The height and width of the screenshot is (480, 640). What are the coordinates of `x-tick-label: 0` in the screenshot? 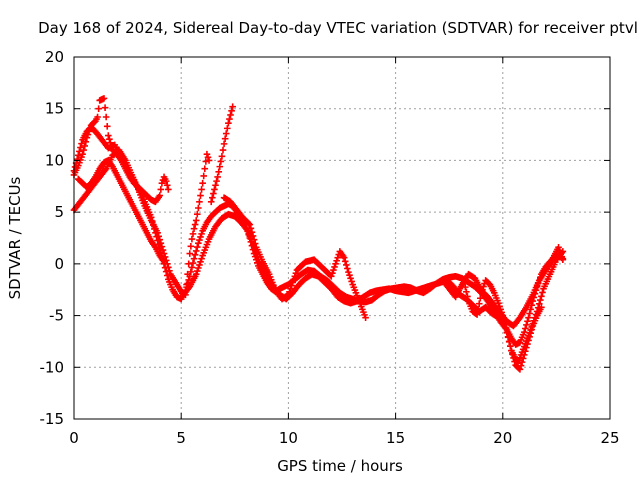 It's located at (74, 438).